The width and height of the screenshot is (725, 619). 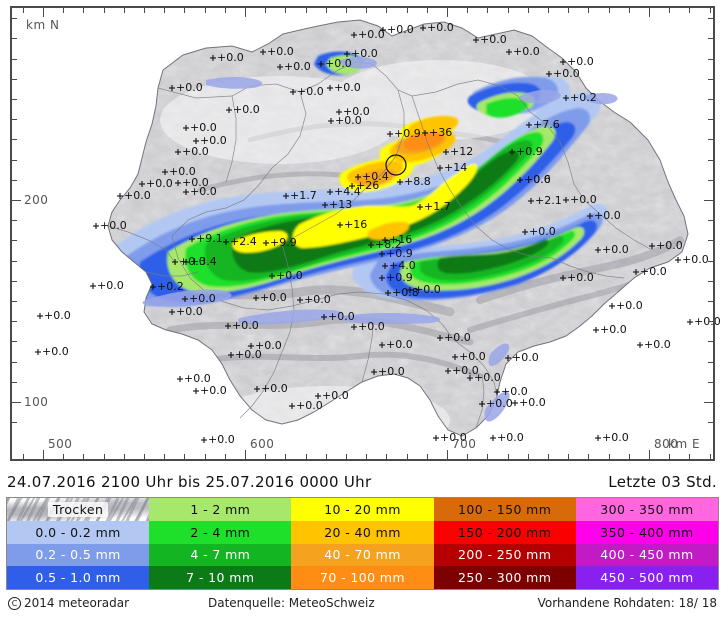 I want to click on legend-cell-label: 350 - 400 mm, so click(x=647, y=532).